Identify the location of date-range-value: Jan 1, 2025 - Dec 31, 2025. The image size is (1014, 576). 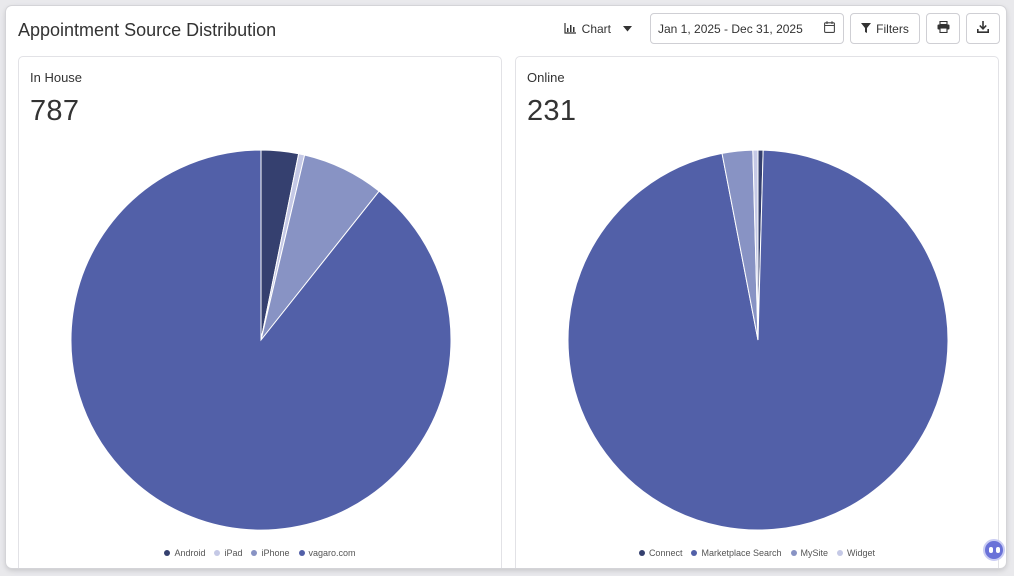
(730, 28).